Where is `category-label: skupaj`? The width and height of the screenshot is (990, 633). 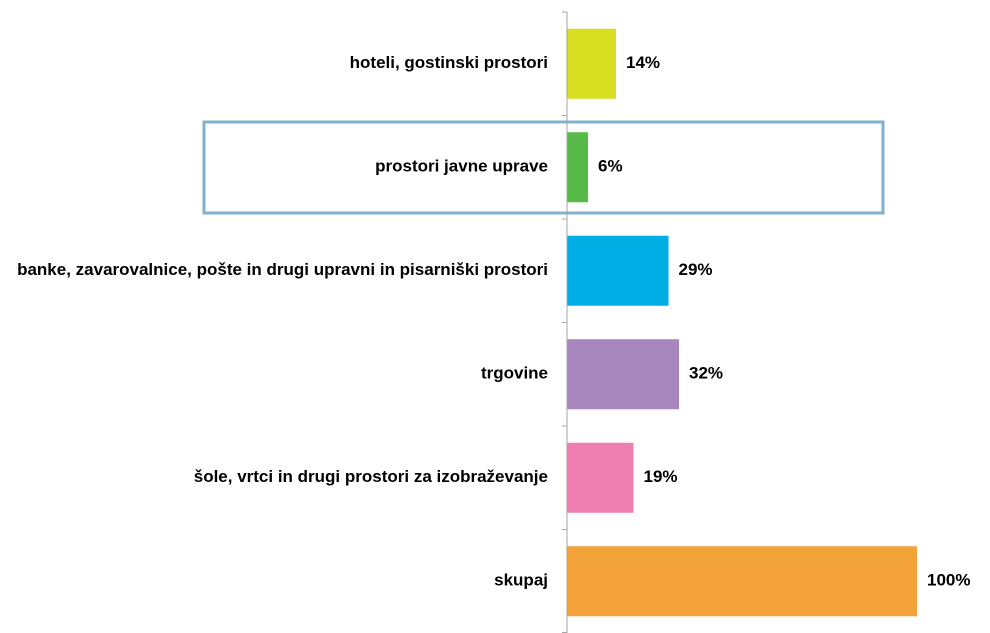 category-label: skupaj is located at coordinates (521, 580).